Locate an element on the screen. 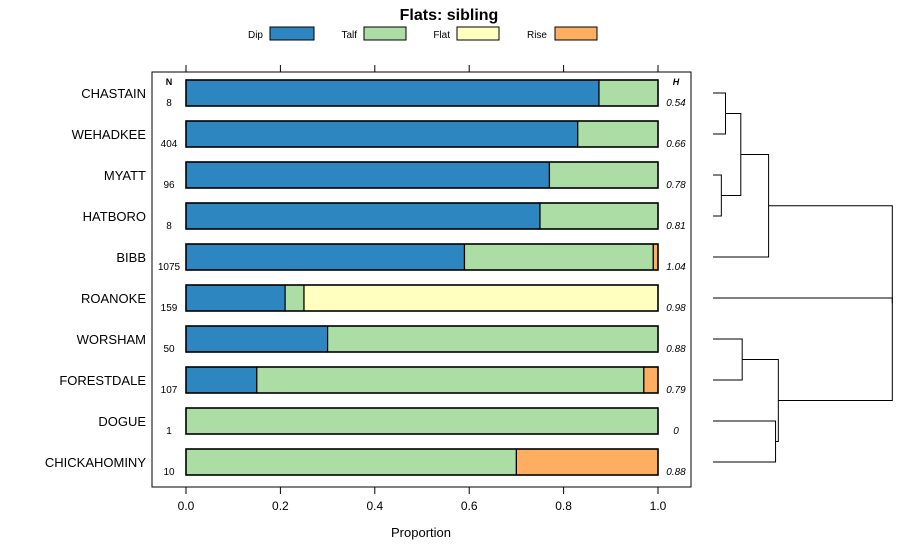 This screenshot has width=900, height=560. category-label-chastain: CHASTAIN is located at coordinates (113, 93).